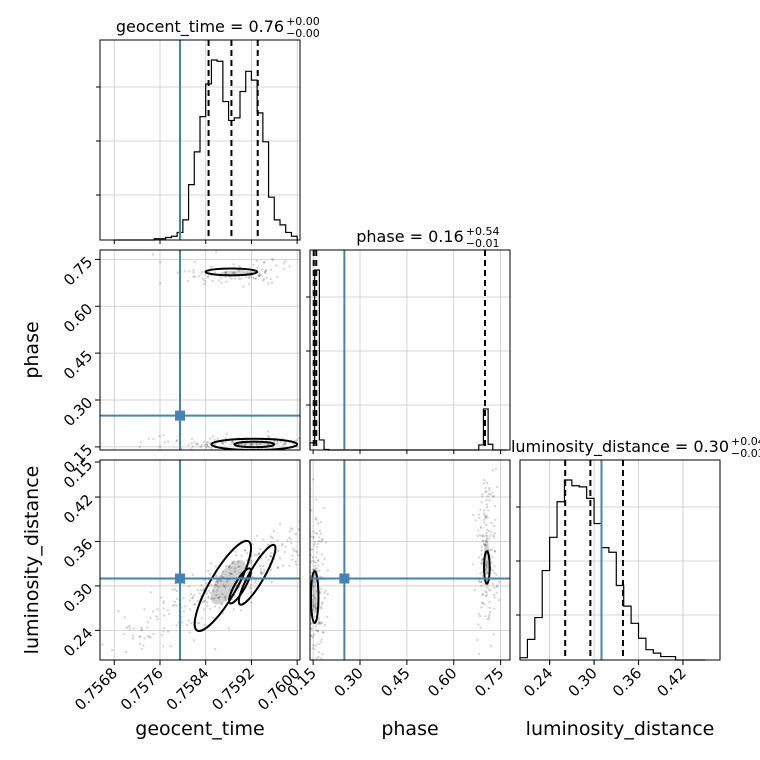 The height and width of the screenshot is (760, 760). Describe the element at coordinates (627, 682) in the screenshot. I see `x-tick-label: 0.36` at that location.